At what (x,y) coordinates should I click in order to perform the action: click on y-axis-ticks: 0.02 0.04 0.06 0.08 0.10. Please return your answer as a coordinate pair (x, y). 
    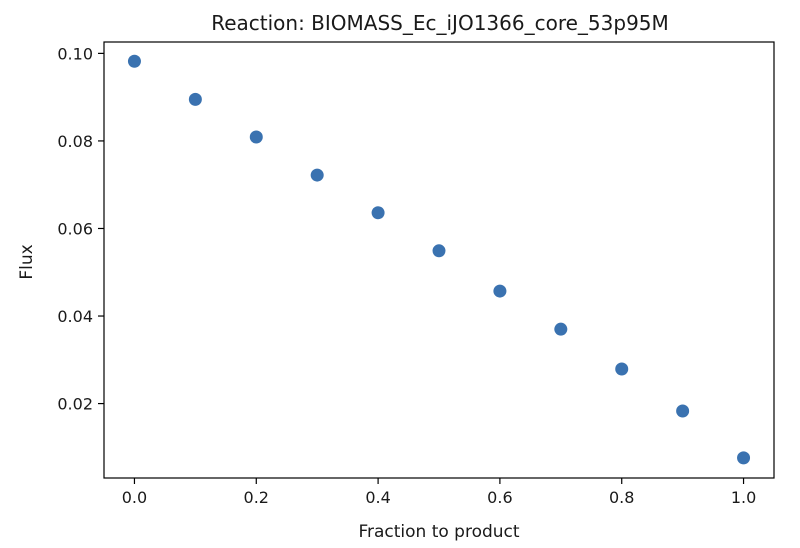
    Looking at the image, I should click on (80, 229).